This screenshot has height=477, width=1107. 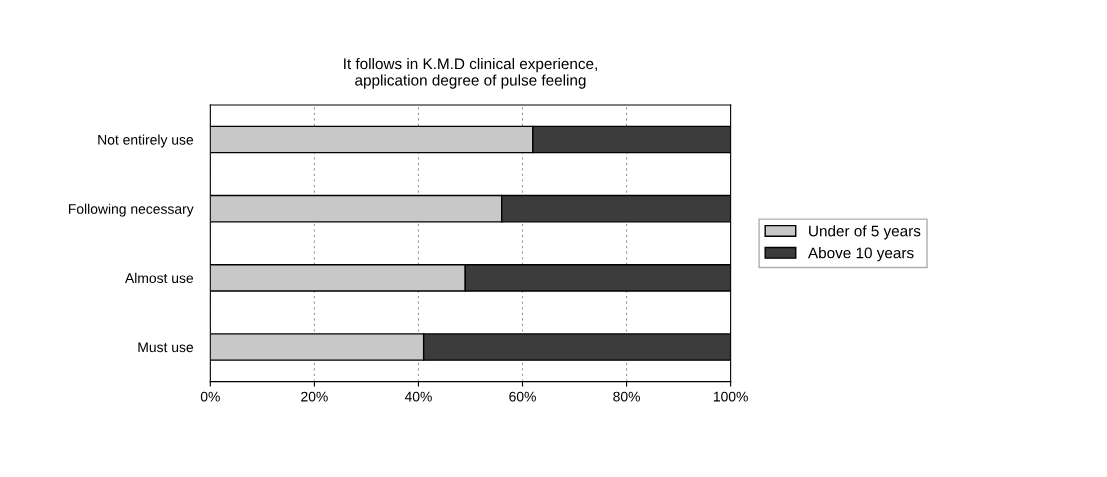 I want to click on y-tick-label: Must use, so click(x=166, y=347).